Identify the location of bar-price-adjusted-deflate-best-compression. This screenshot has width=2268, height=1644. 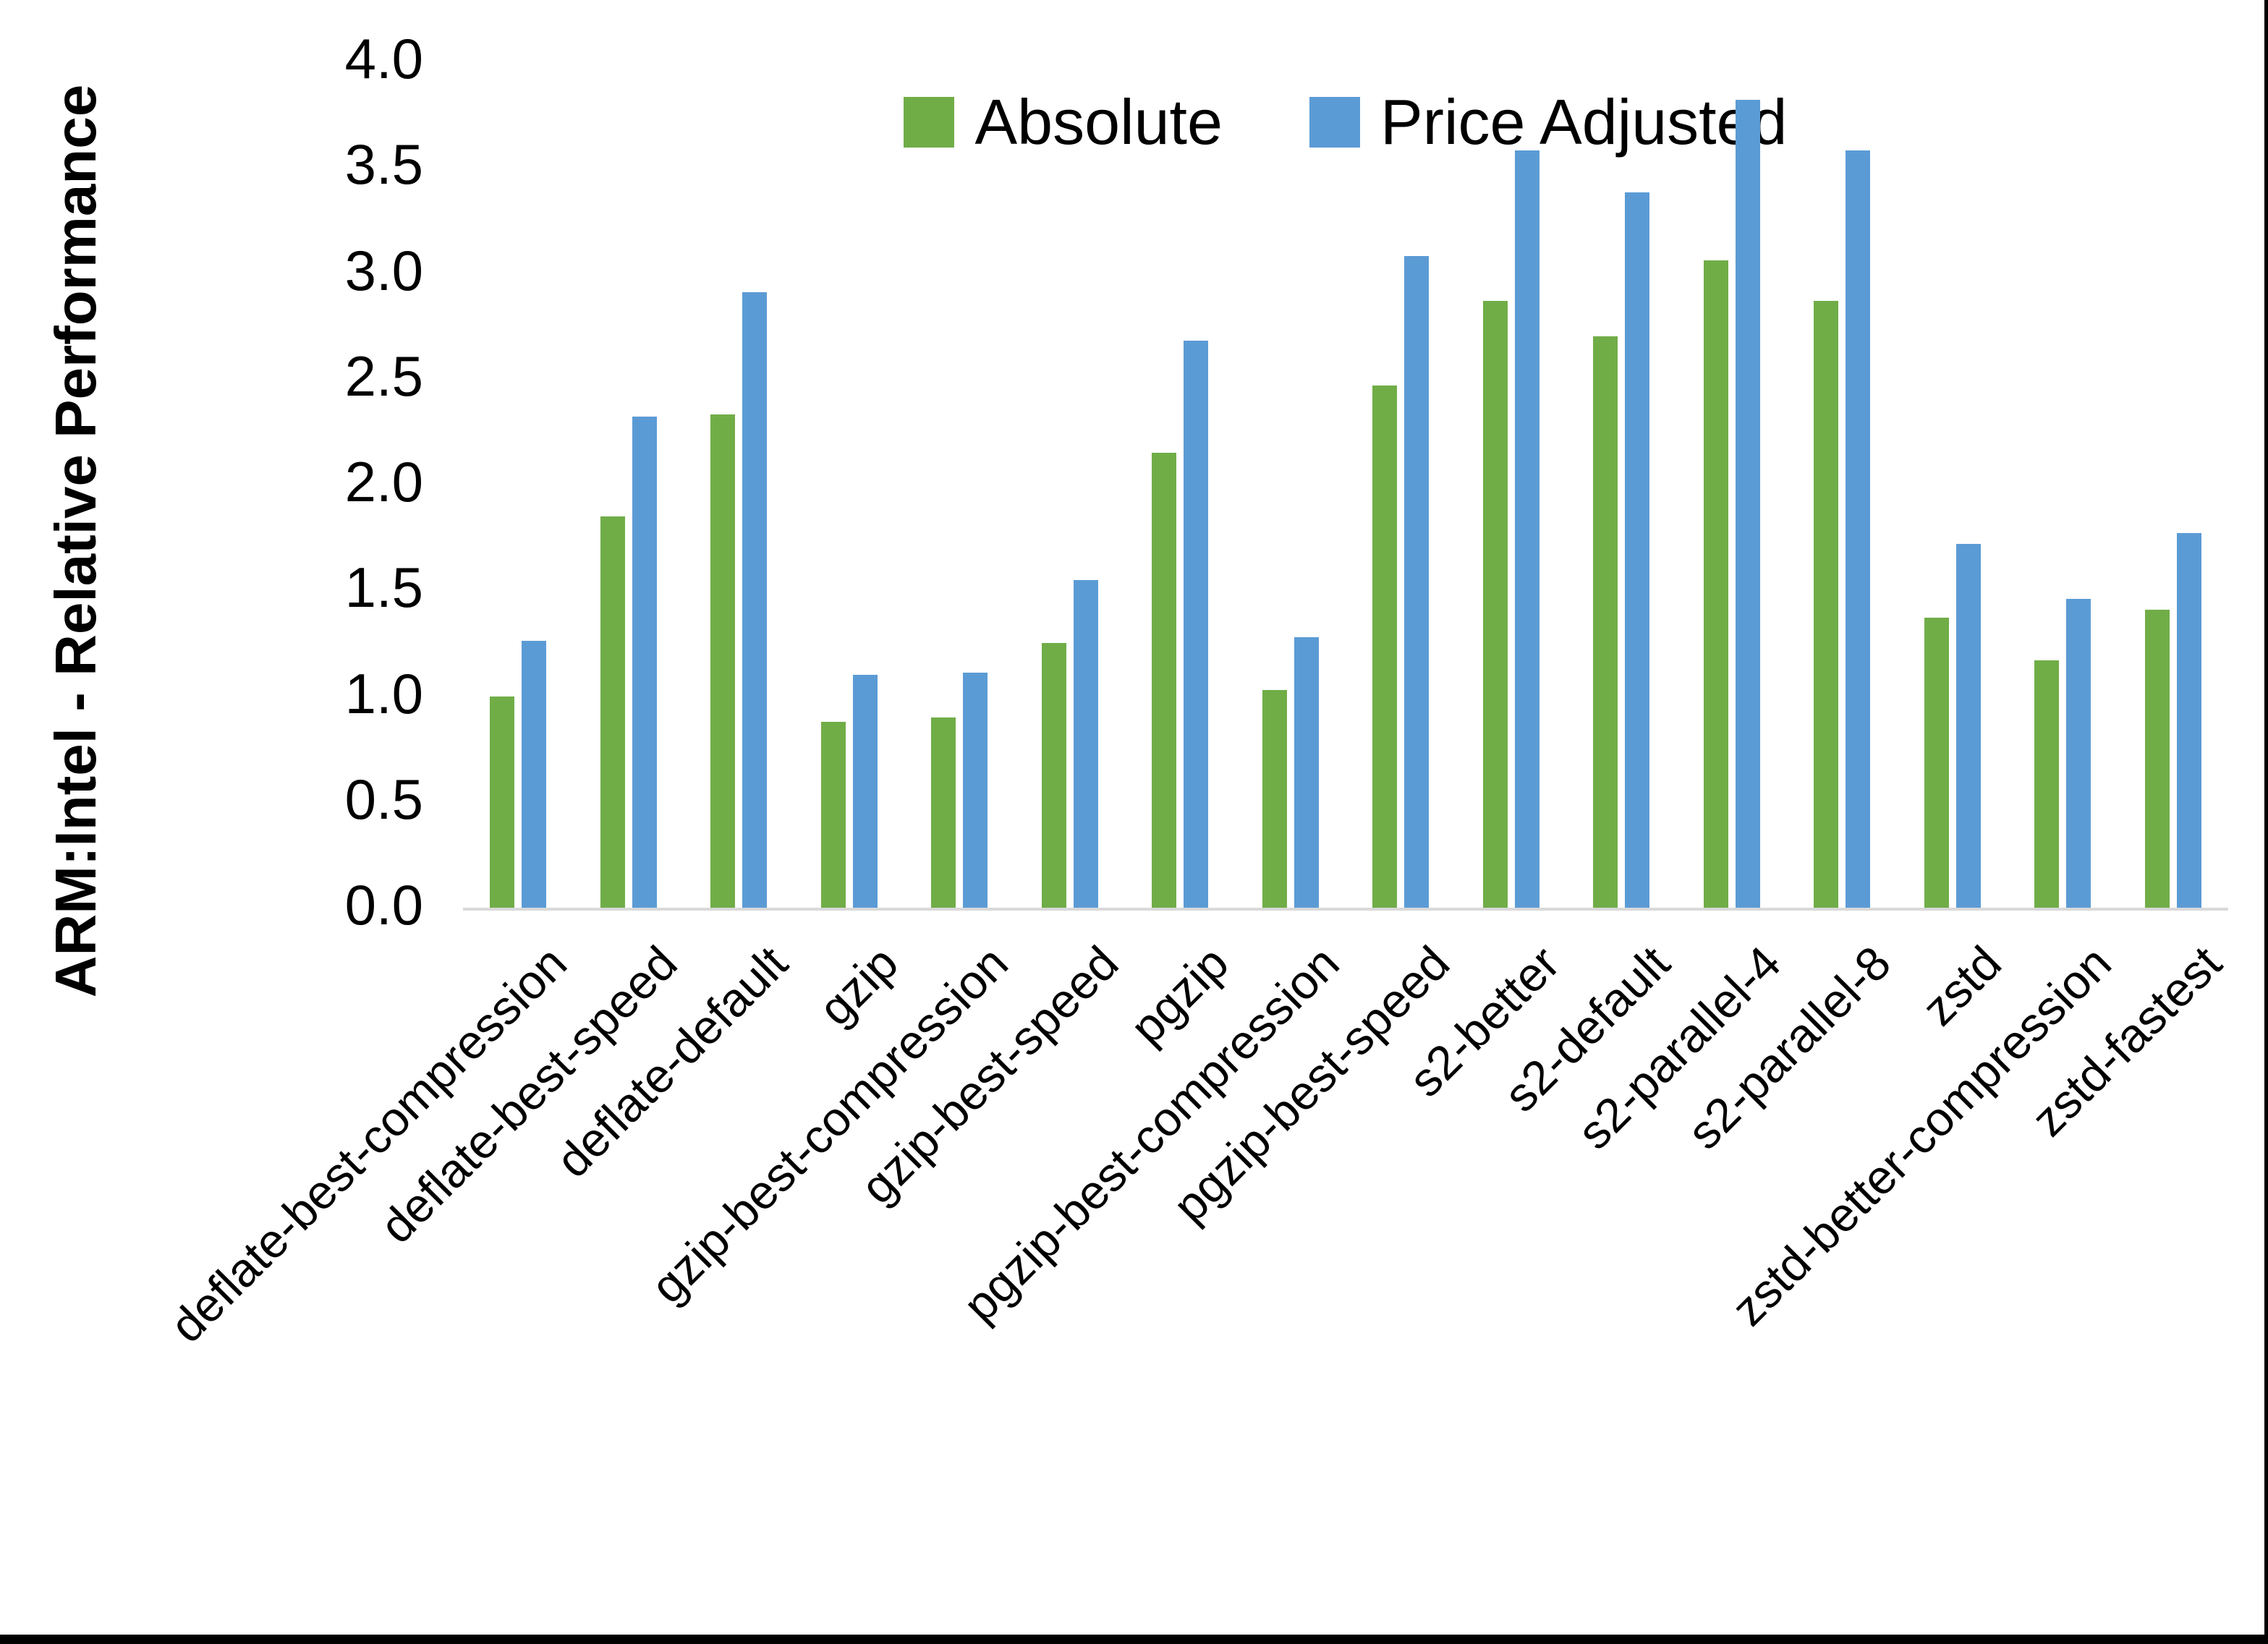
(534, 774).